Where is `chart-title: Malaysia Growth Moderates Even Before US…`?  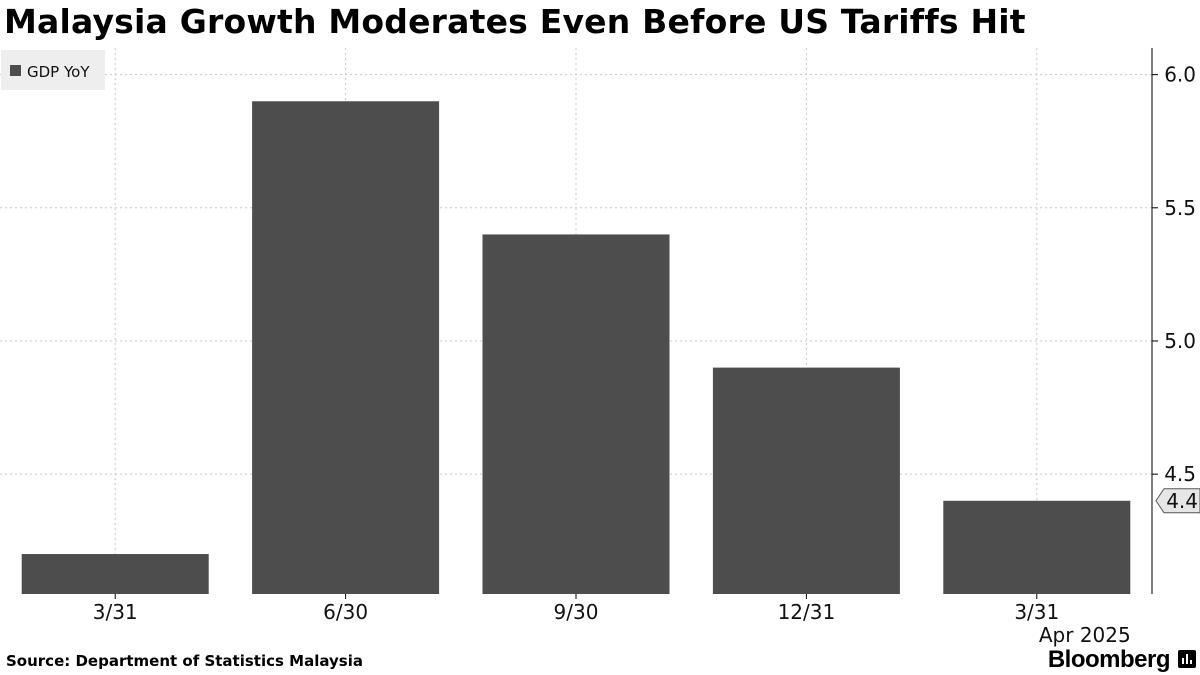 chart-title: Malaysia Growth Moderates Even Before US… is located at coordinates (515, 21).